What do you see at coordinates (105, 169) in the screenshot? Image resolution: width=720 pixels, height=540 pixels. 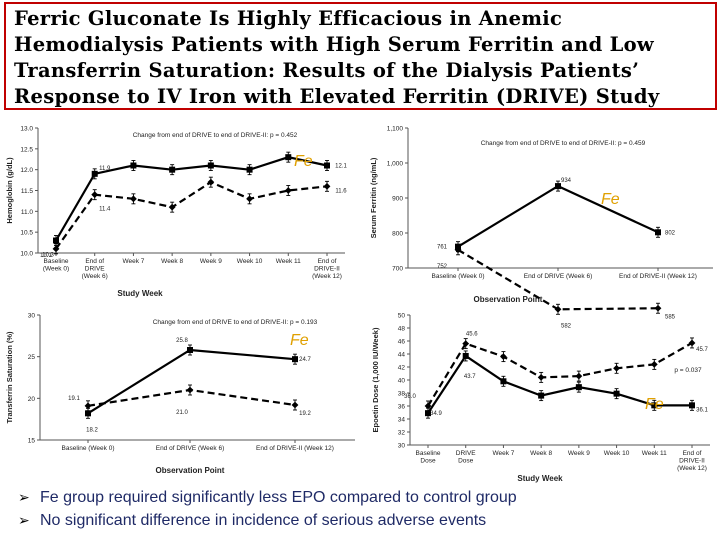 I see `data-label: 11.9` at bounding box center [105, 169].